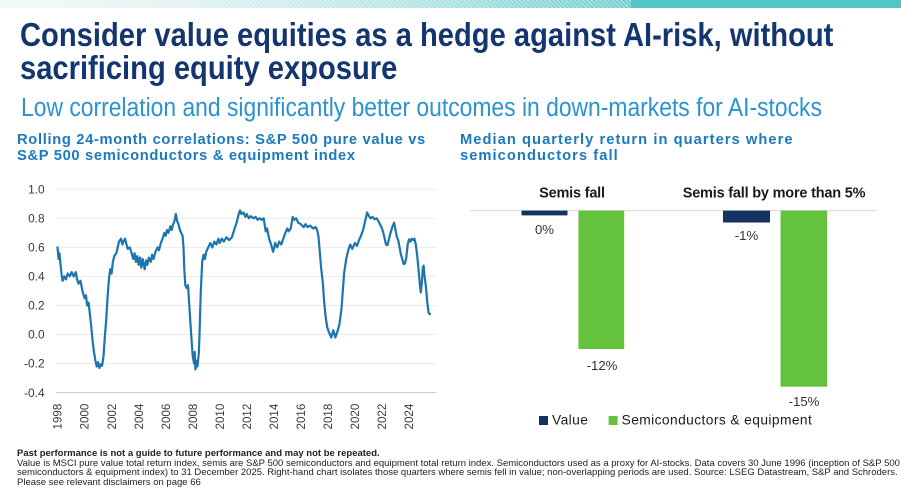  Describe the element at coordinates (804, 401) in the screenshot. I see `svg-text: -15%` at that location.